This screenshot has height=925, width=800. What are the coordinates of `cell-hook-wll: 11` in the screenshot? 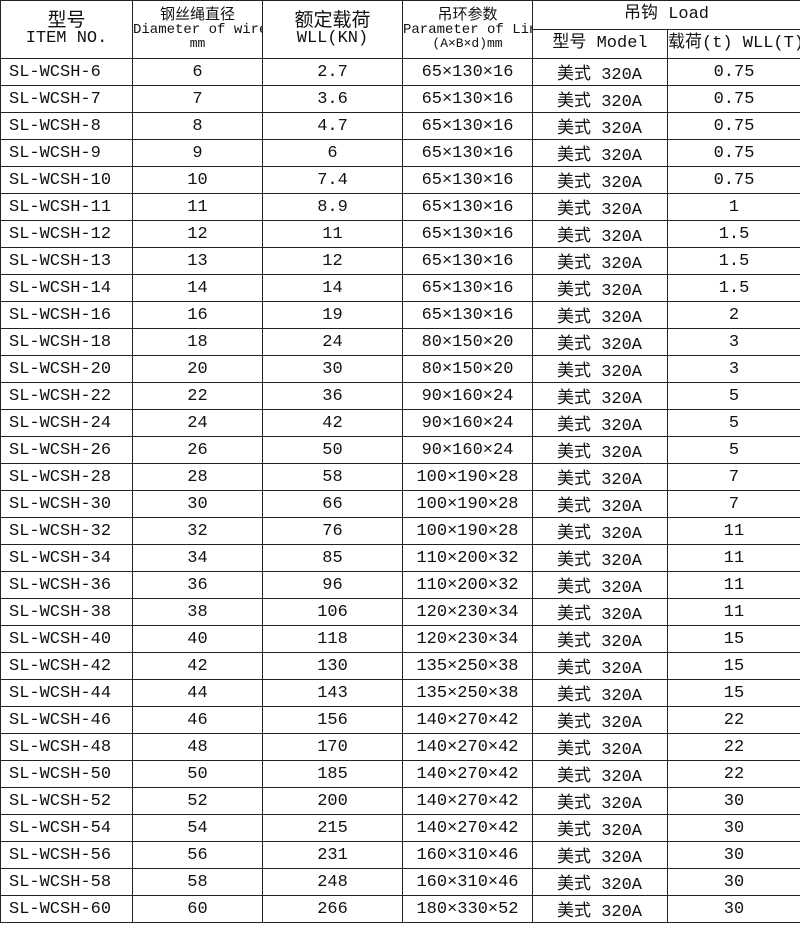 It's located at (733, 585).